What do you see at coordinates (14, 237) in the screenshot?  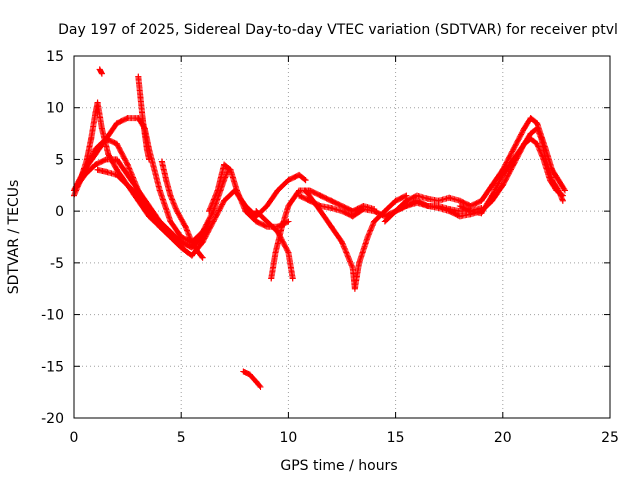 I see `y-axis-label: SDTVAR / TECUs` at bounding box center [14, 237].